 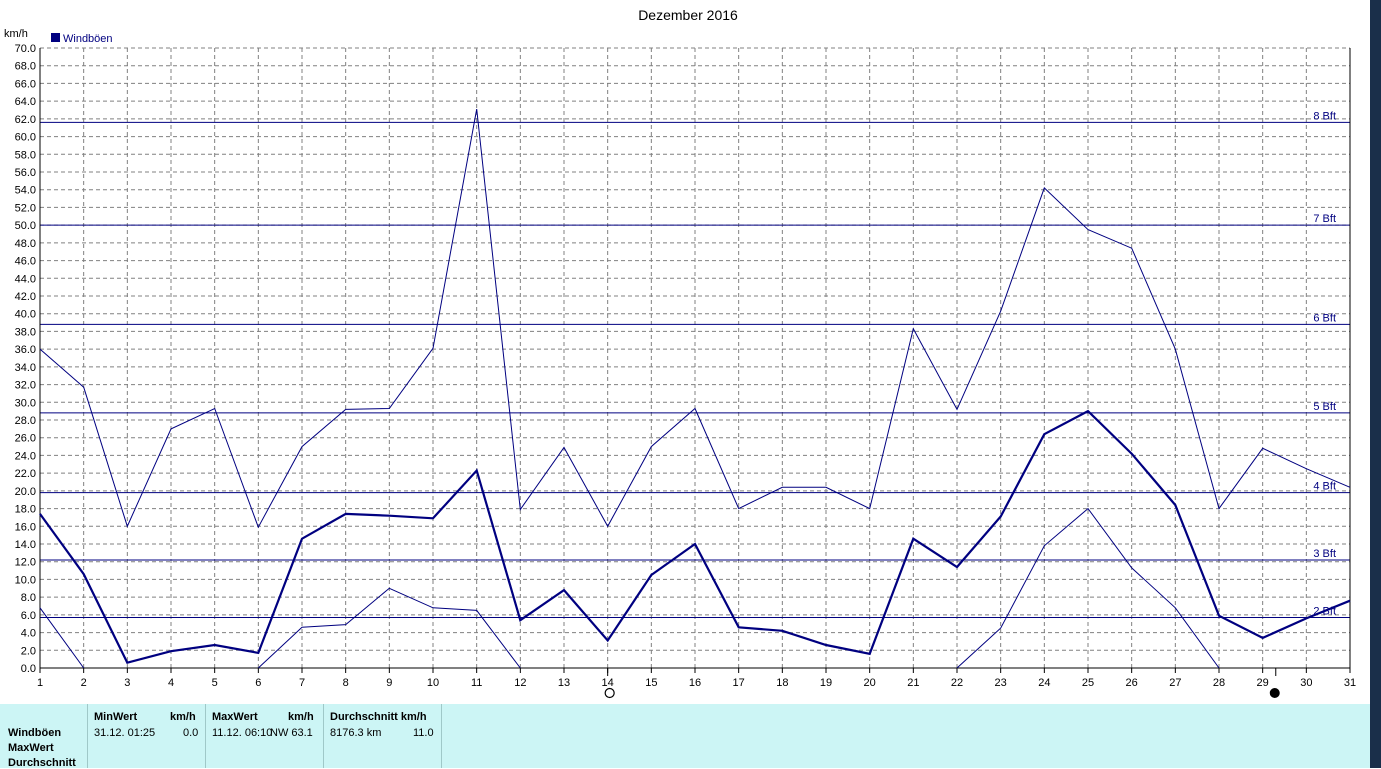 I want to click on y-tick-label: 20.0, so click(x=25, y=492).